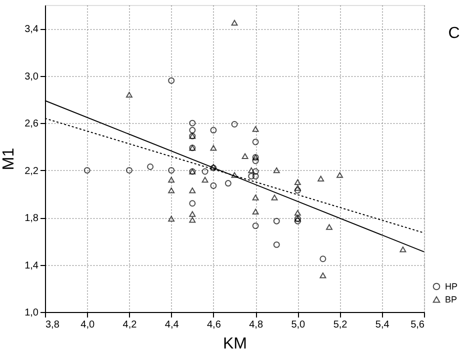 Image resolution: width=476 pixels, height=357 pixels. I want to click on x-tick-label: 5,4, so click(382, 325).